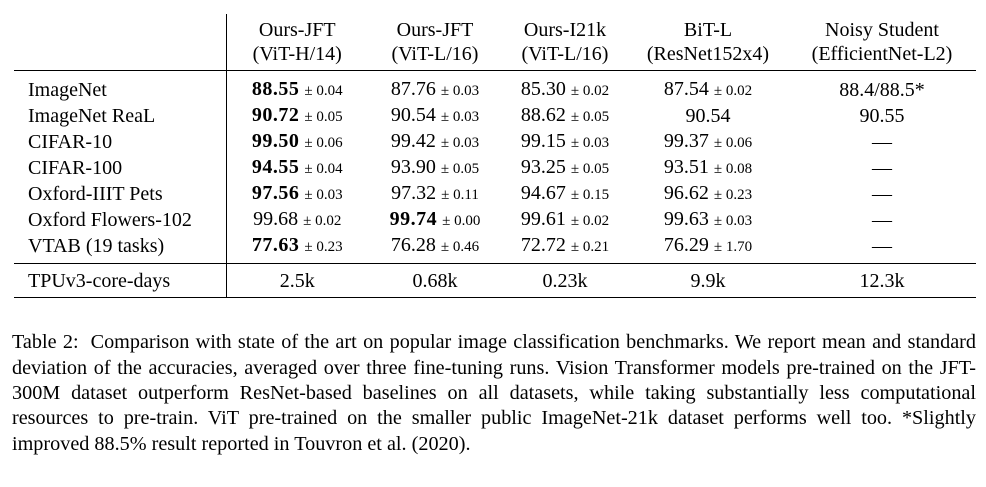 Image resolution: width=986 pixels, height=487 pixels. Describe the element at coordinates (275, 245) in the screenshot. I see `best-accuracy-value: 77.63` at that location.